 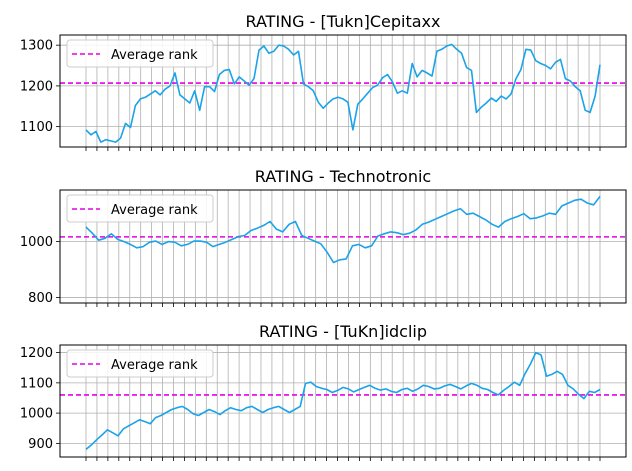 I want to click on y-tick-label: 800, so click(x=40, y=298).